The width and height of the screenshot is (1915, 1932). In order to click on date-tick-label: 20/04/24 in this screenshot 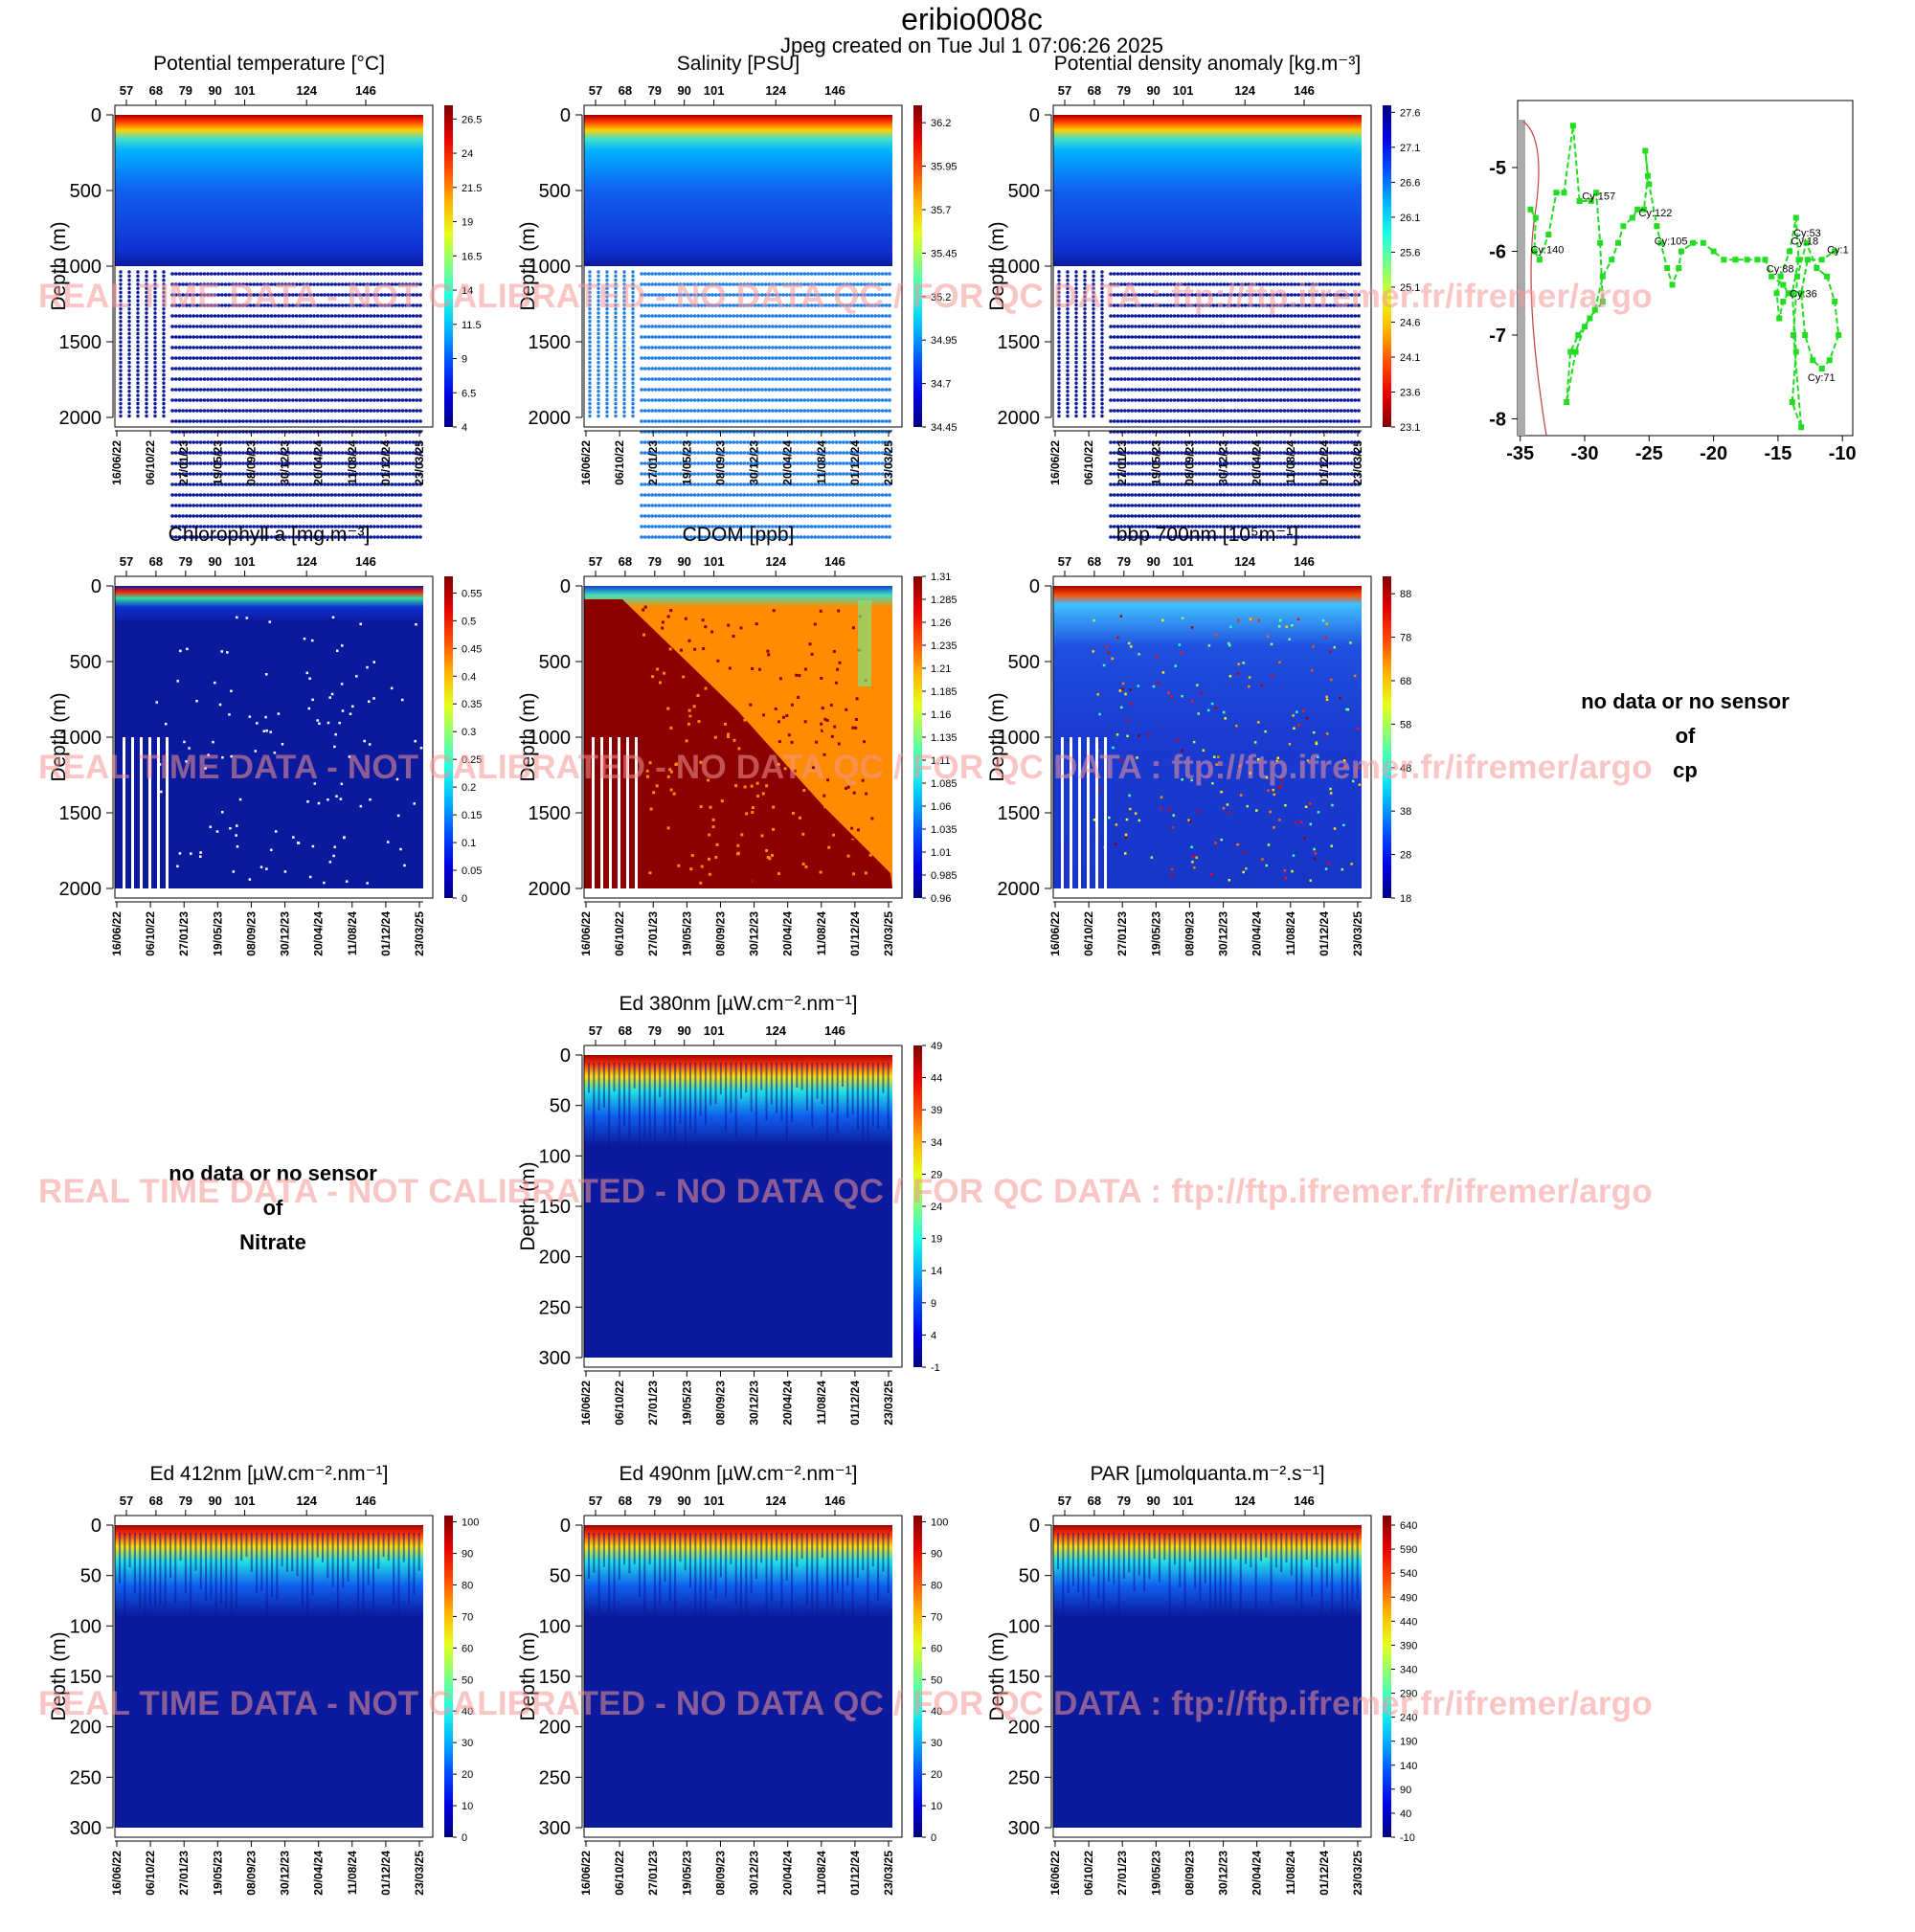, I will do `click(788, 1403)`.